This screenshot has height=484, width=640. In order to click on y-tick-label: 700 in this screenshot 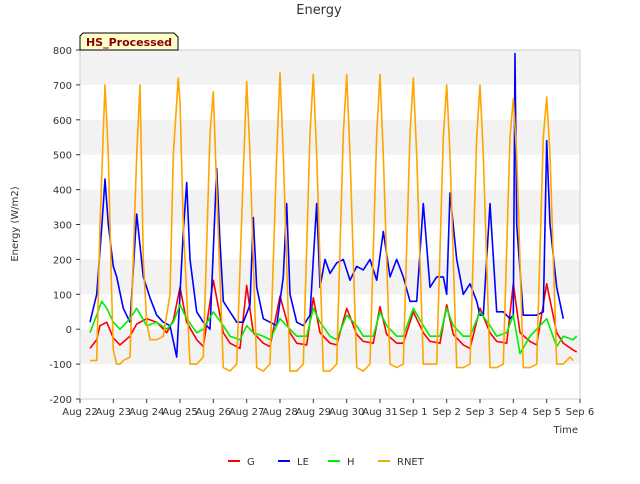, I will do `click(62, 86)`.